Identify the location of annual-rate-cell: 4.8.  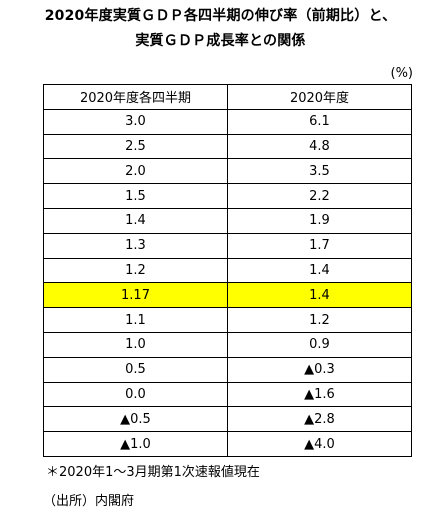
(319, 146).